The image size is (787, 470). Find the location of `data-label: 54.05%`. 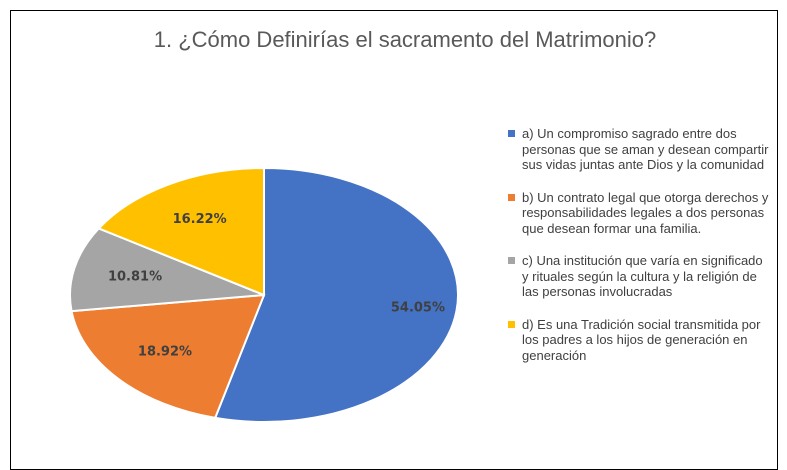

data-label: 54.05% is located at coordinates (418, 307).